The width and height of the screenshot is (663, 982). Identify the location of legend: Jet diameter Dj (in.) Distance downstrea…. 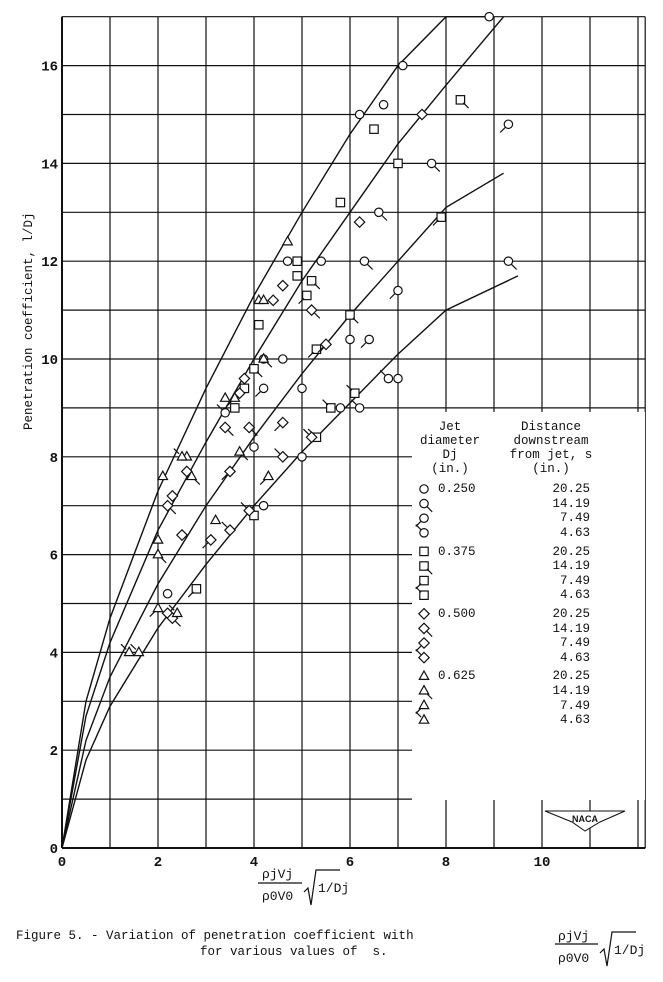
(522, 573).